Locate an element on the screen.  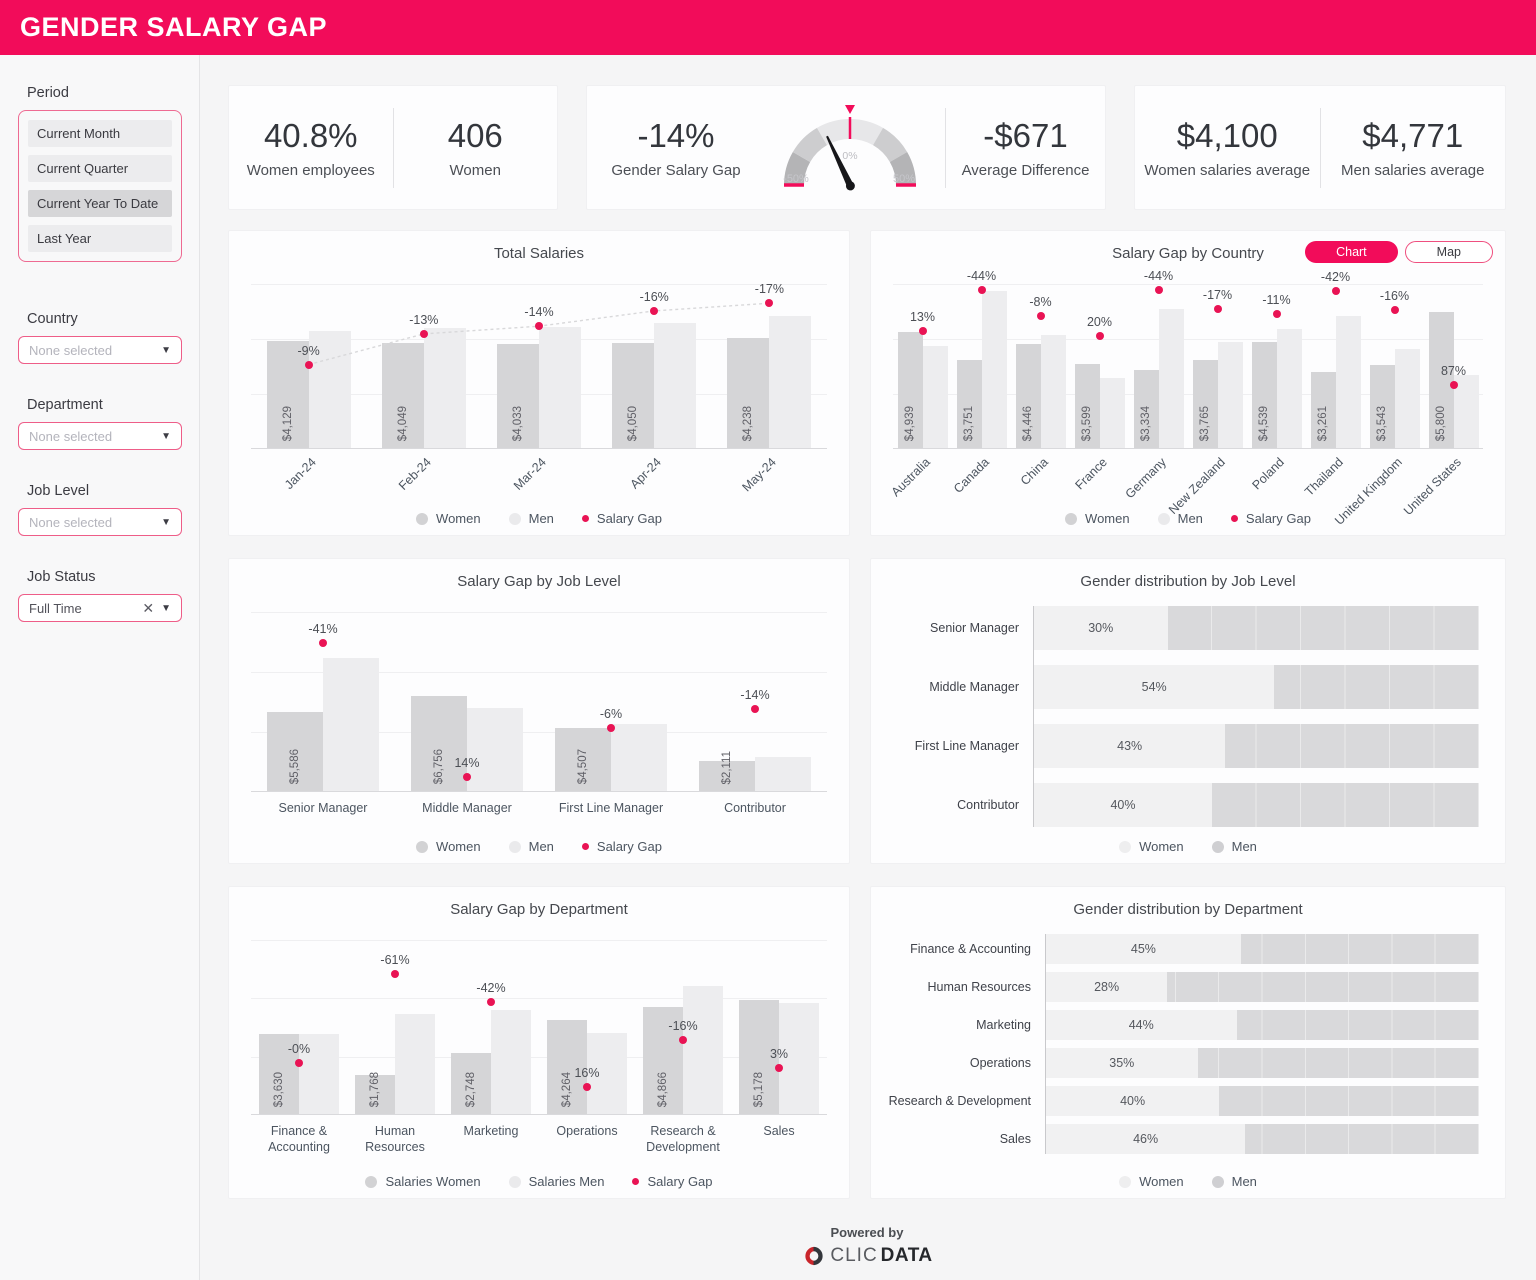
legend-item-salaries-men: Salaries Men is located at coordinates (556, 1181).